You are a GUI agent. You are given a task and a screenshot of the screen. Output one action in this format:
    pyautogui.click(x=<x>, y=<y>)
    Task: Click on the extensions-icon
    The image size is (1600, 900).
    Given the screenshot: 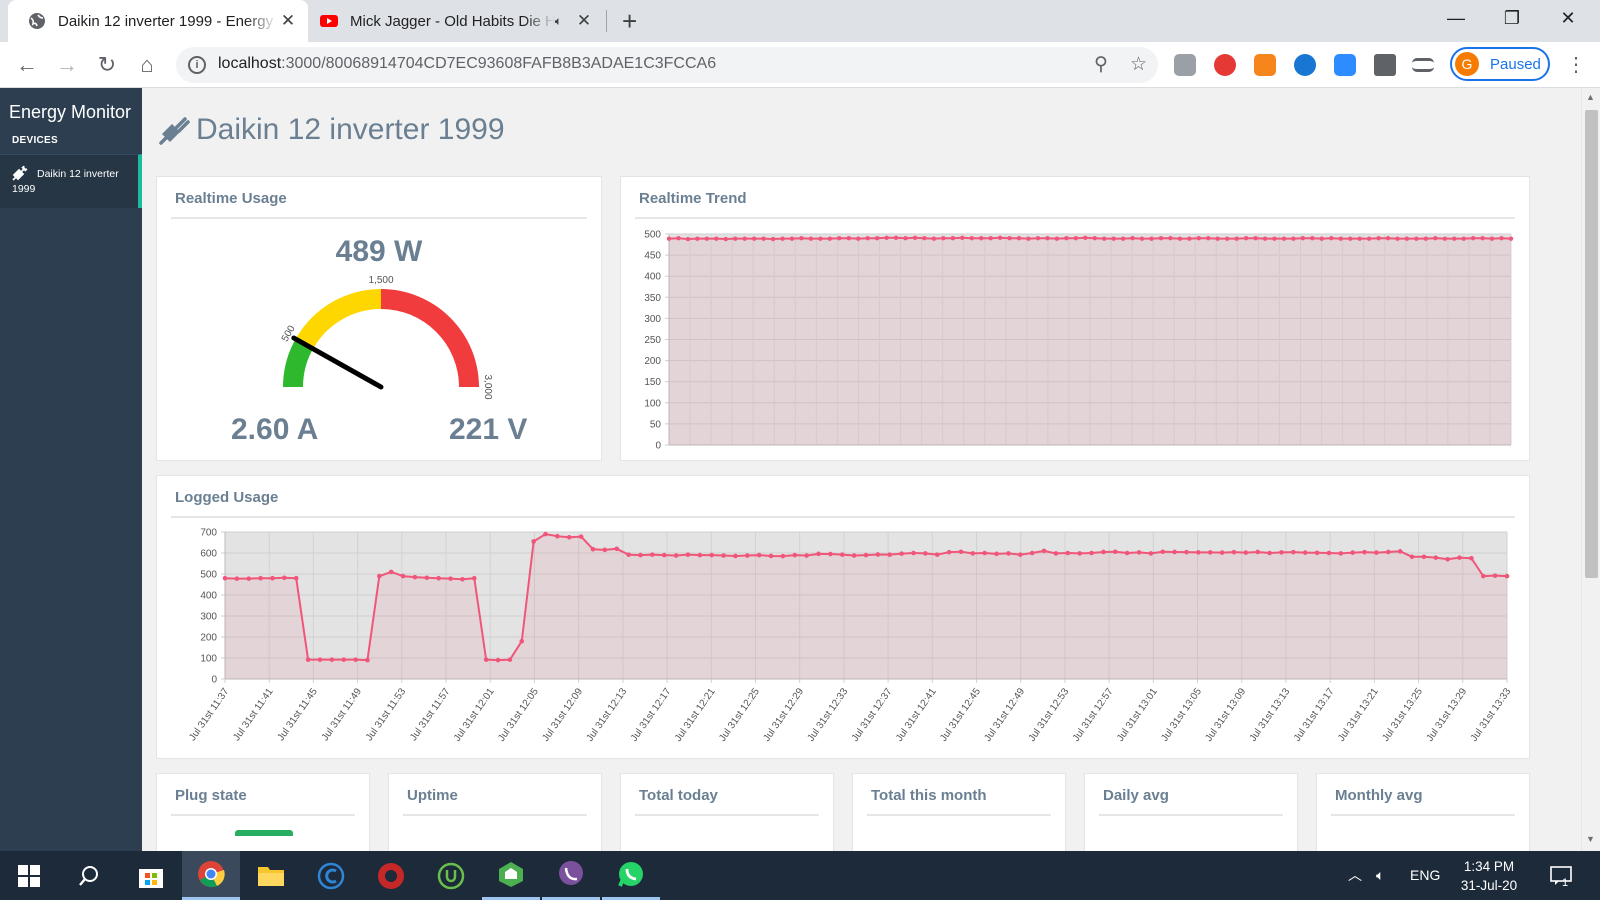 What is the action you would take?
    pyautogui.click(x=1385, y=65)
    